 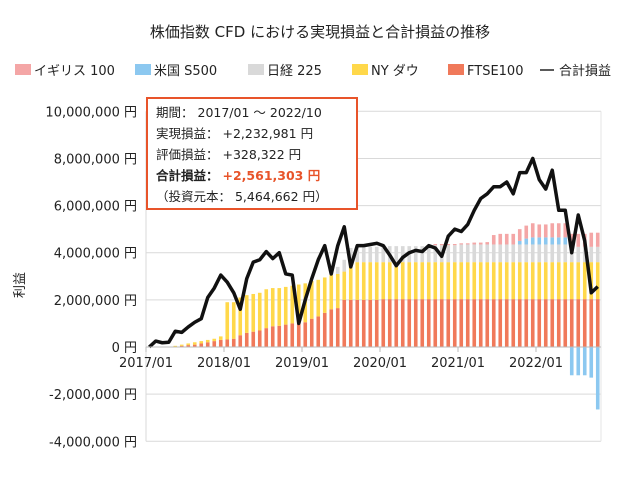 What do you see at coordinates (175, 112) in the screenshot?
I see `period-label: 期間：` at bounding box center [175, 112].